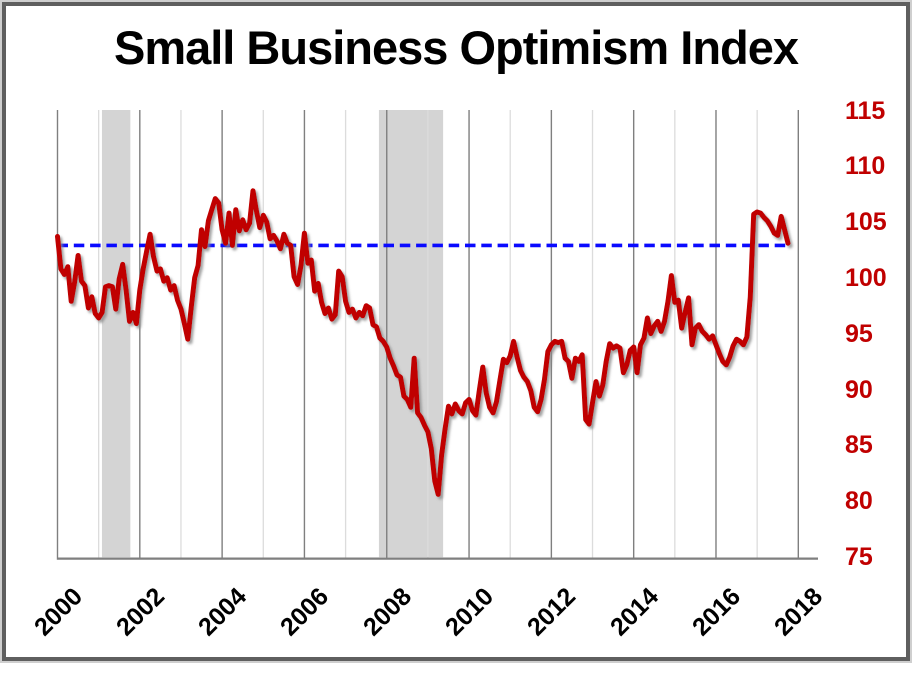 This screenshot has width=912, height=687. What do you see at coordinates (866, 222) in the screenshot?
I see `y-tick-label-105: 105` at bounding box center [866, 222].